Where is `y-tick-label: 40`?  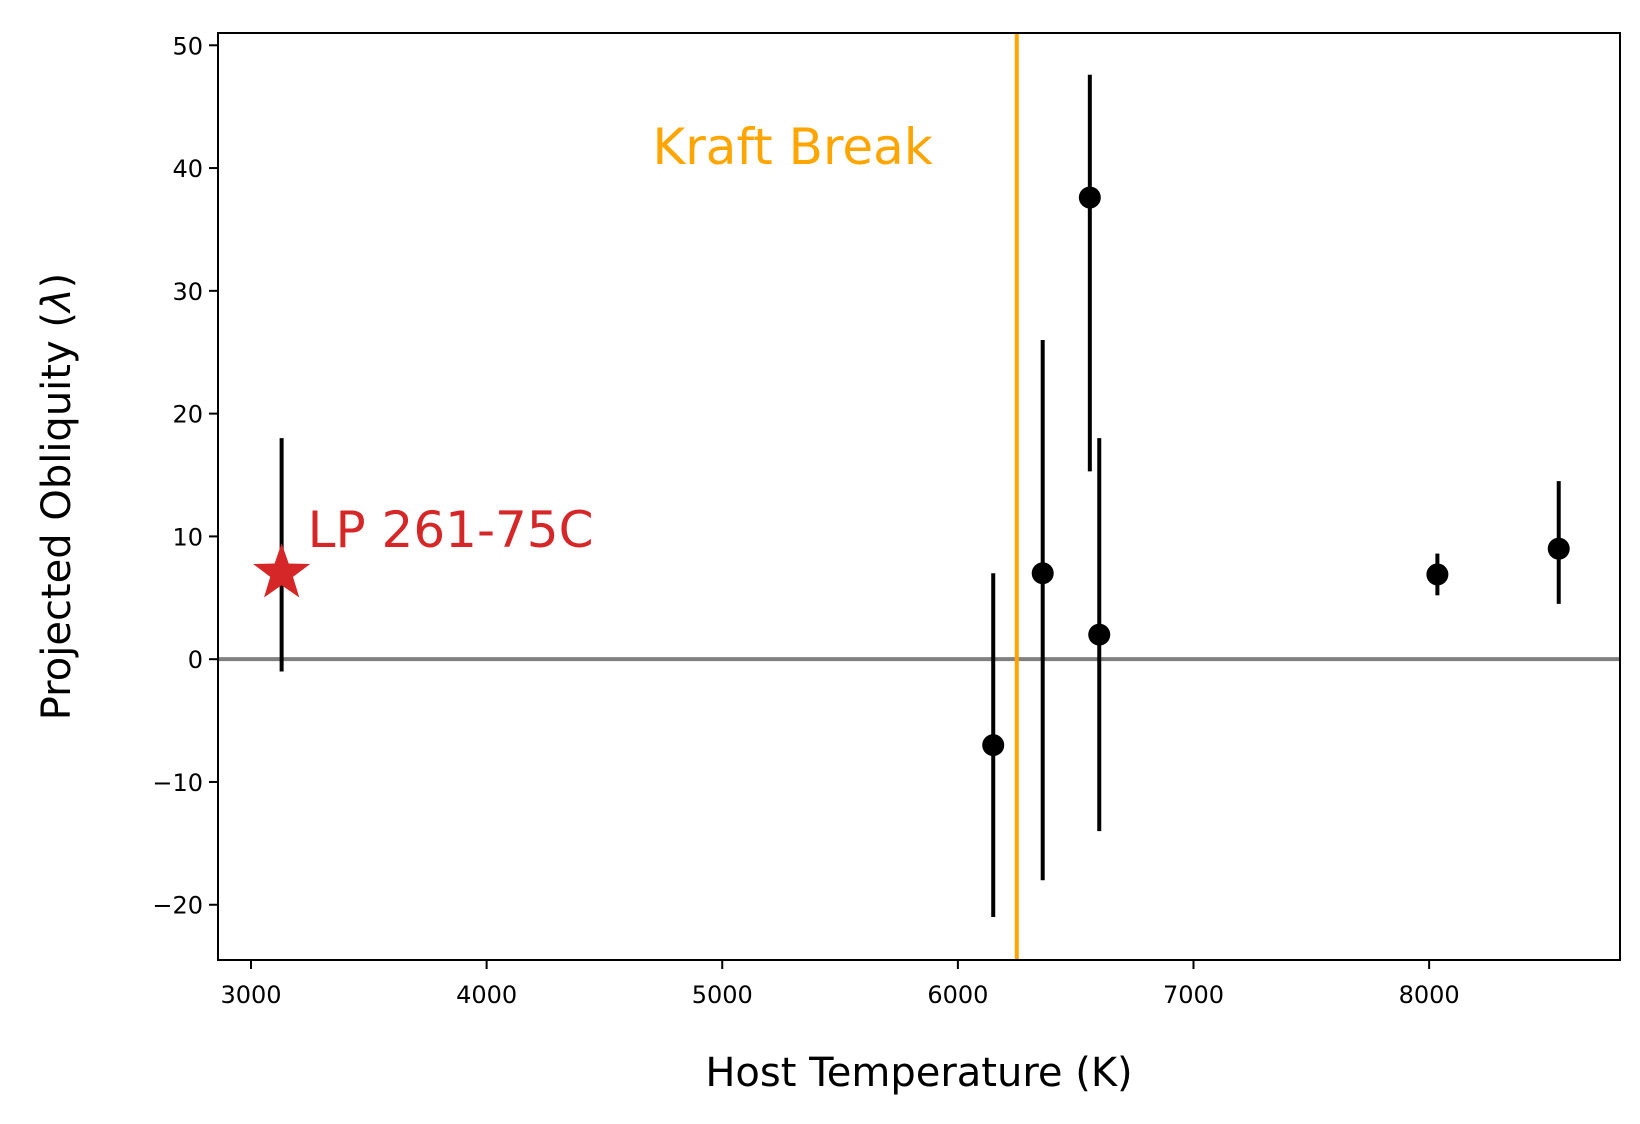 y-tick-label: 40 is located at coordinates (187, 169).